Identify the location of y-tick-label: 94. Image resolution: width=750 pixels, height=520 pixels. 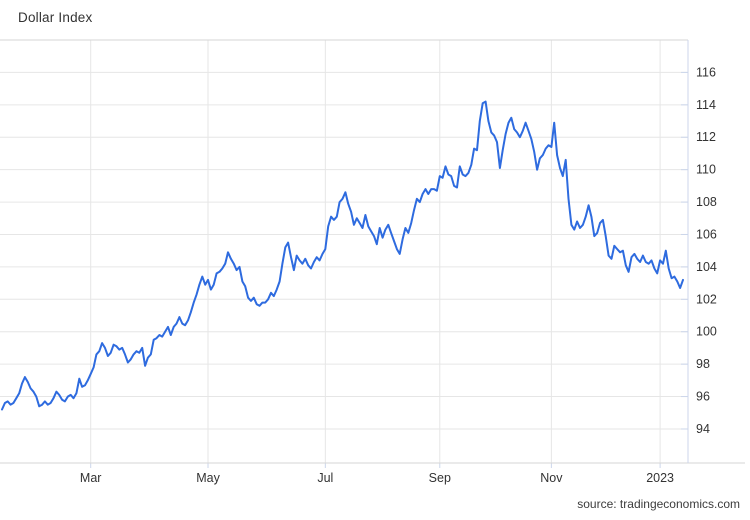
(703, 429).